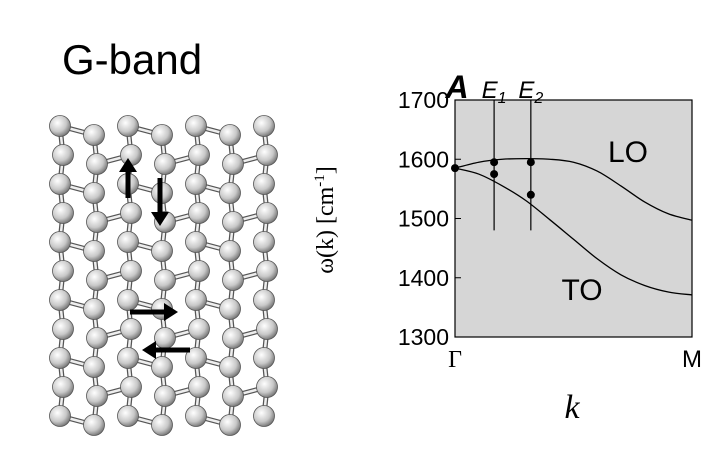  I want to click on mode-label: A, so click(456, 87).